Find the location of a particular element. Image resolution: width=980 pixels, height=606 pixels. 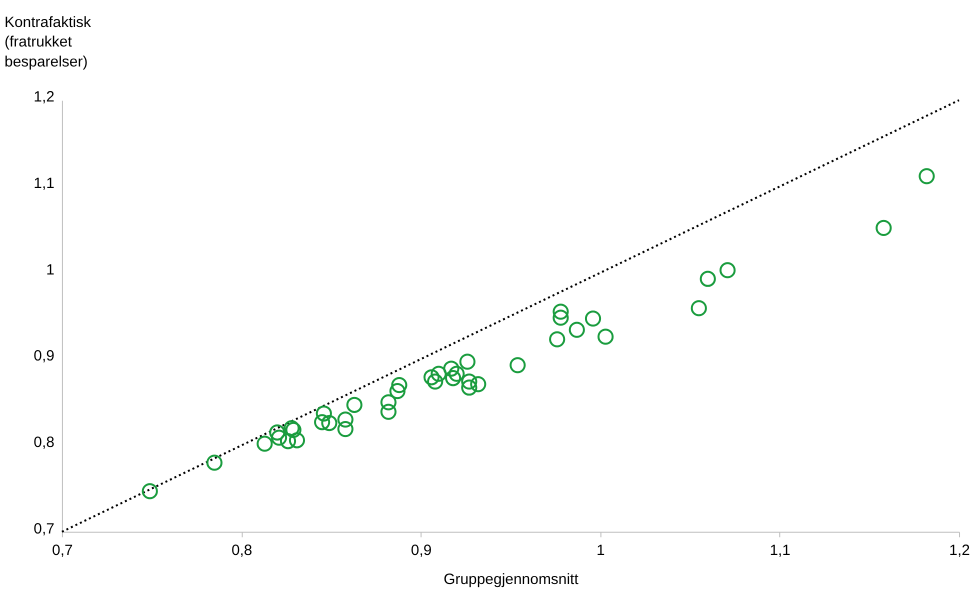

x-tick-label: 0,8 is located at coordinates (241, 551).